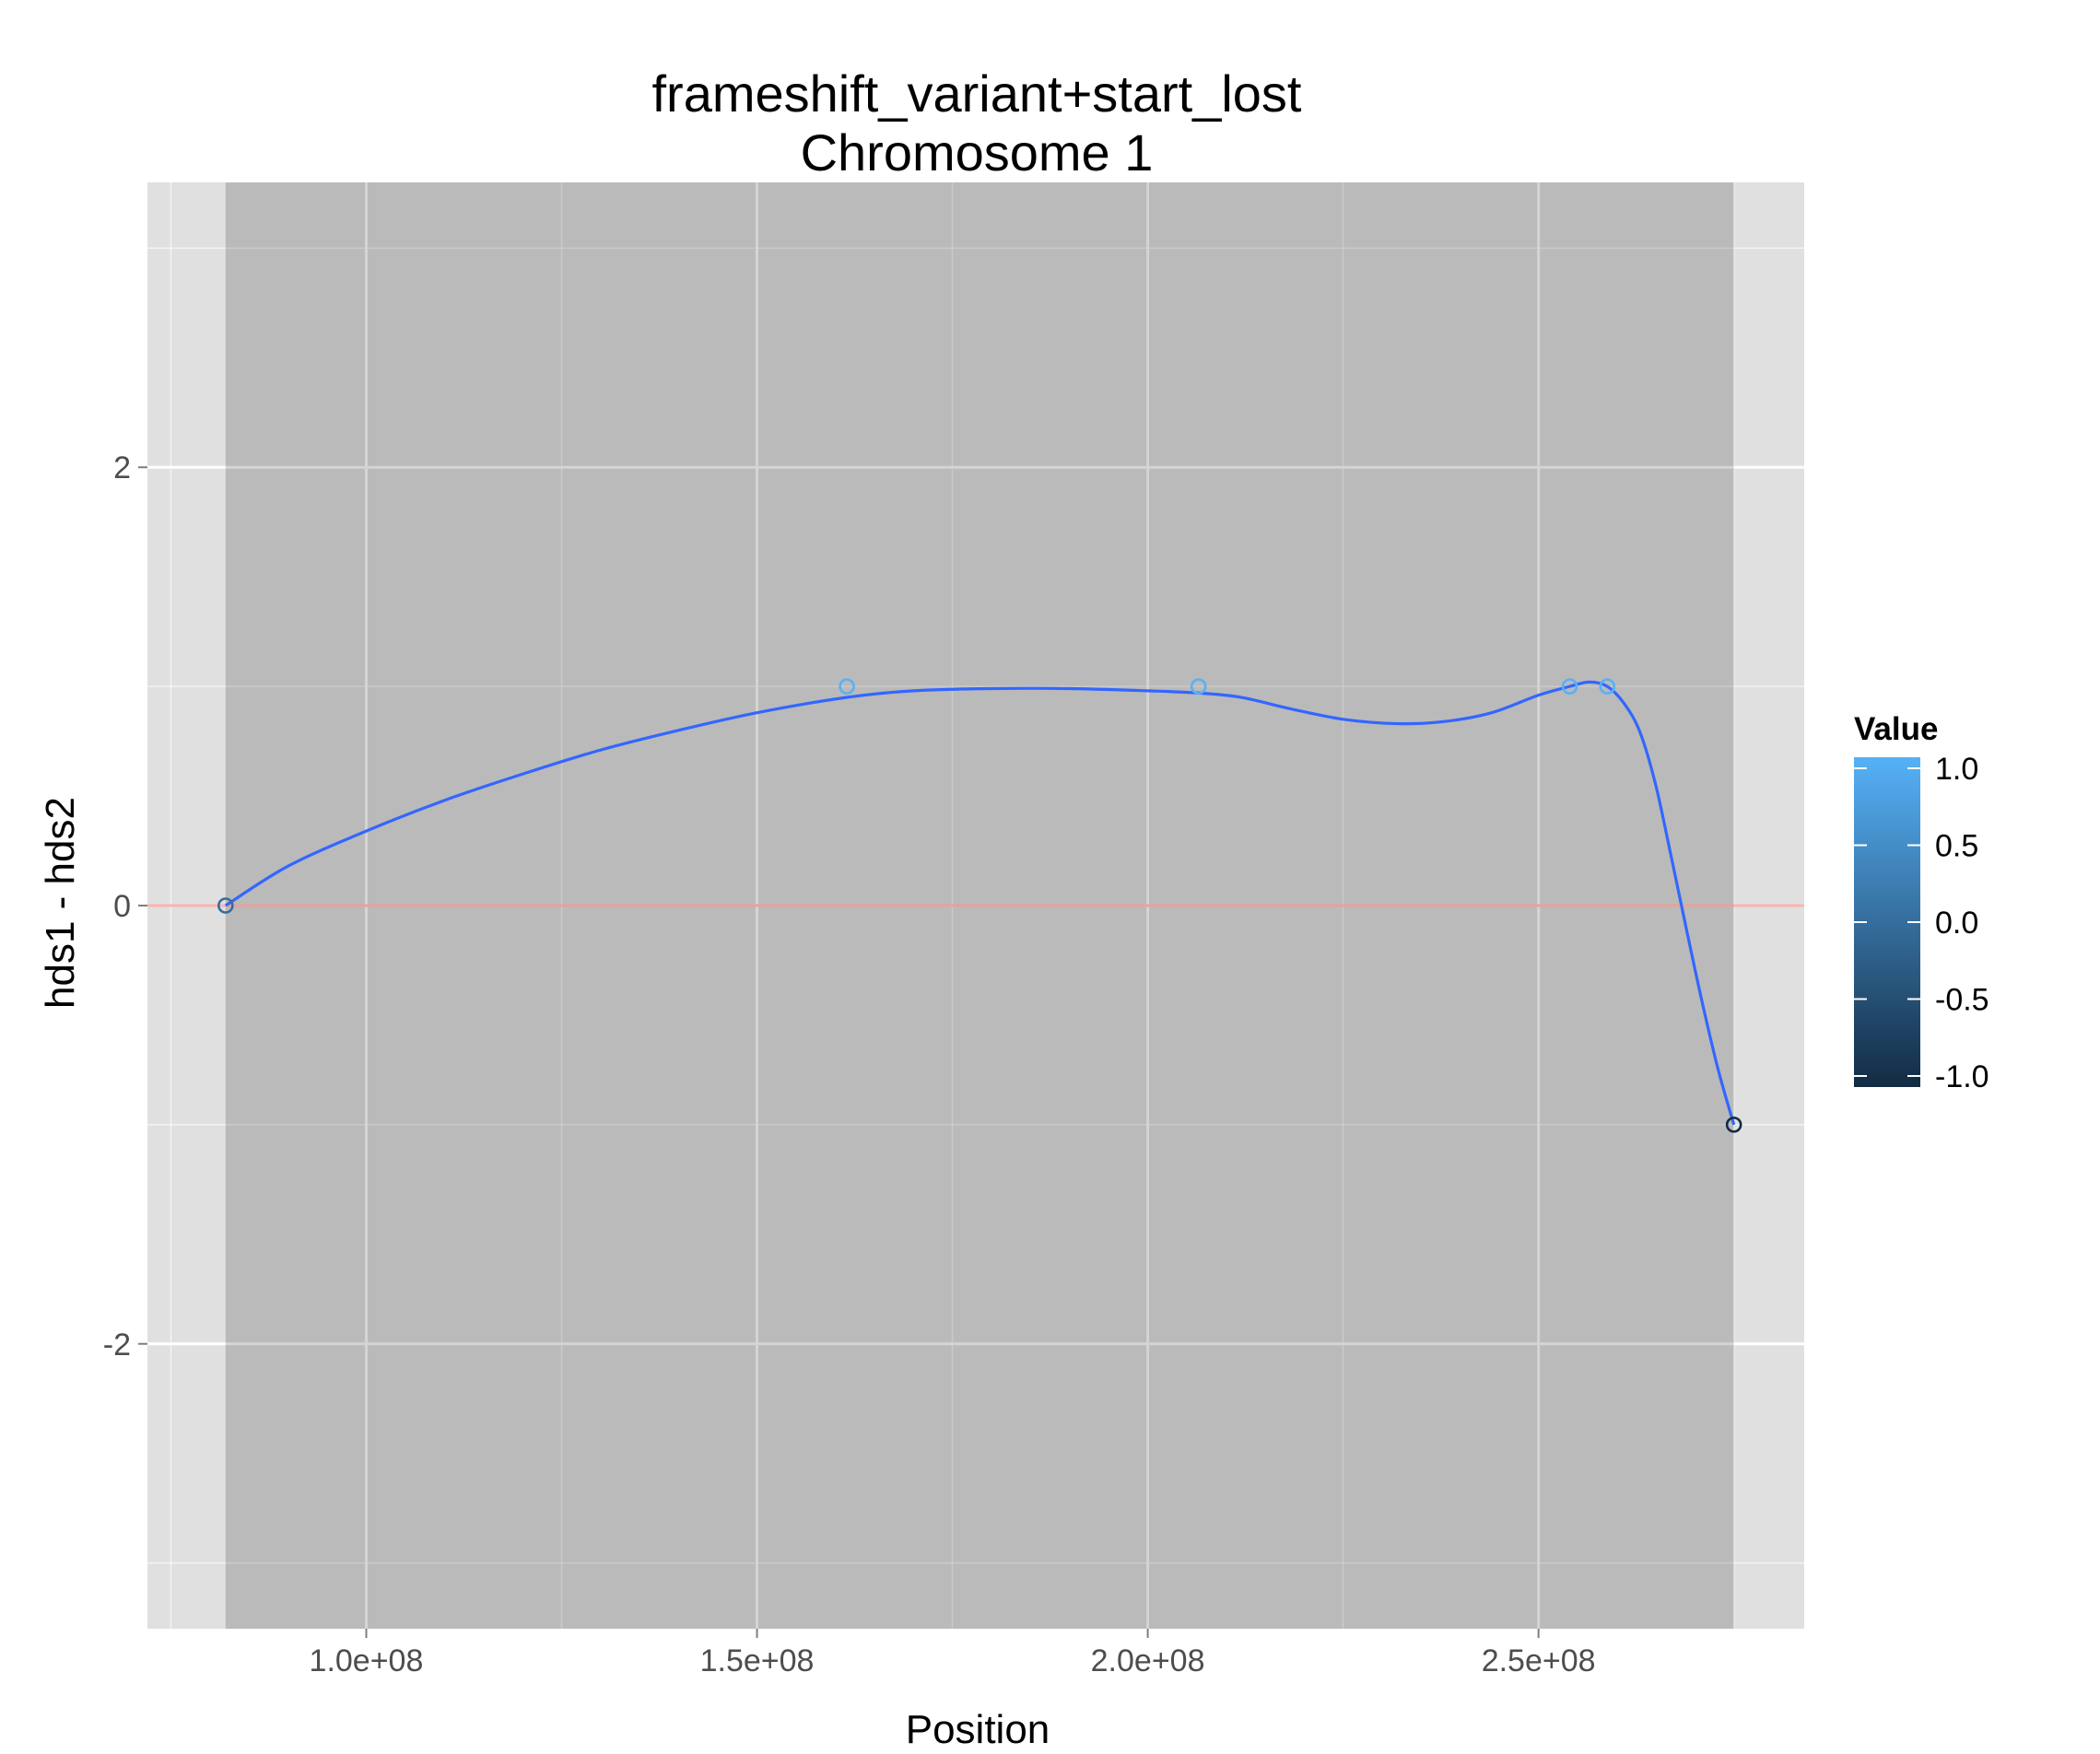 The width and height of the screenshot is (2100, 1754). Describe the element at coordinates (977, 152) in the screenshot. I see `chart-subtitle: Chromosome 1` at that location.